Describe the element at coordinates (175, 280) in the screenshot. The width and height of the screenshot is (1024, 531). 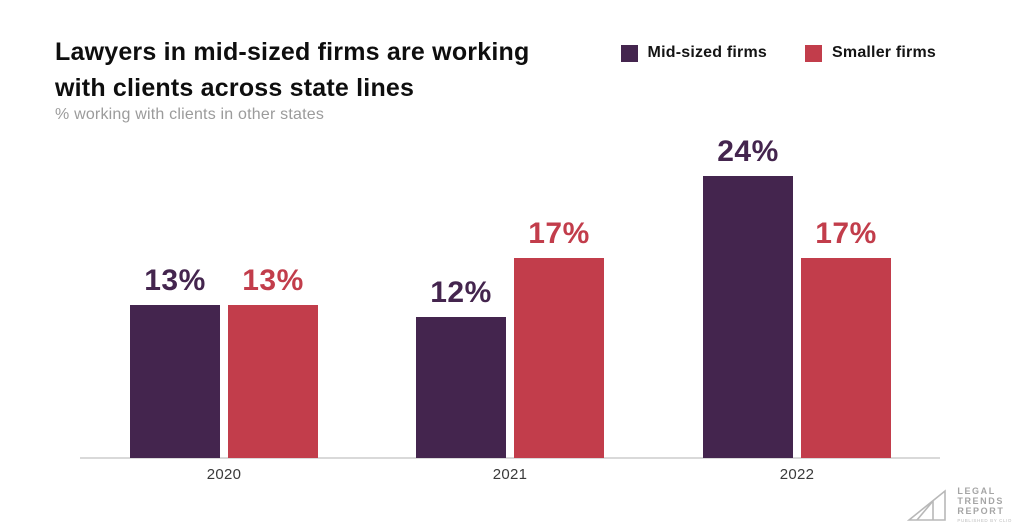
I see `bar-value-label-mid-sized-firms-2020: 13%` at that location.